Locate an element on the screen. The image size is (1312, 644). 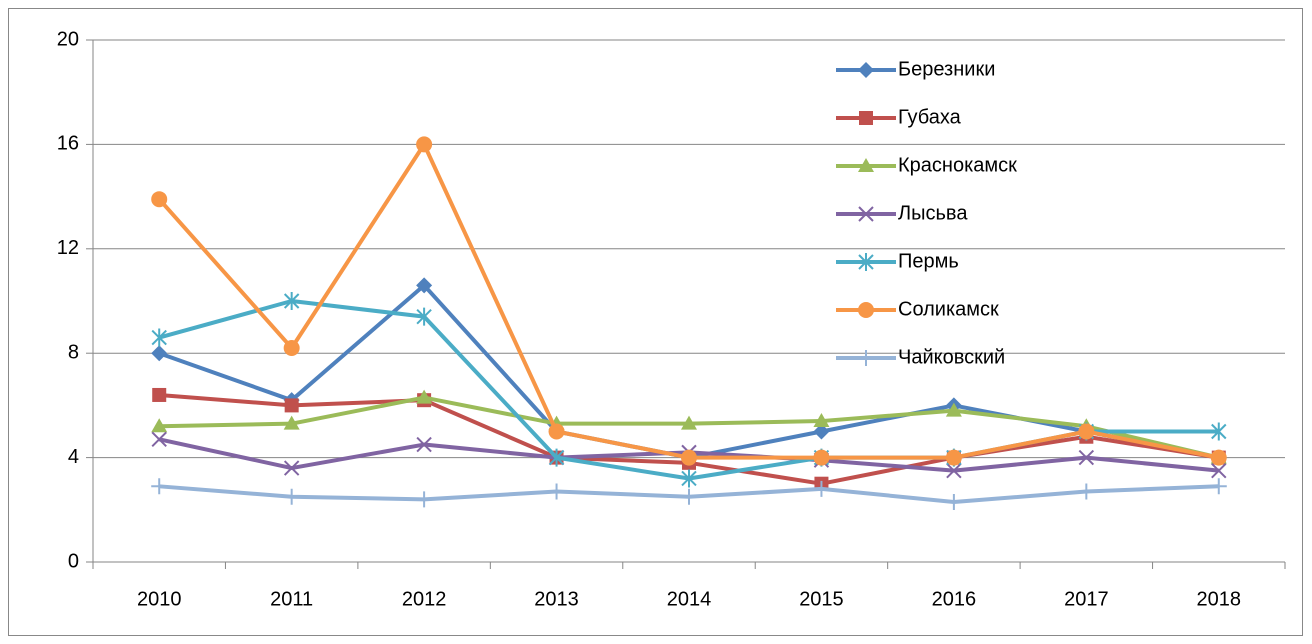
legend-label: Краснокамск is located at coordinates (957, 165).